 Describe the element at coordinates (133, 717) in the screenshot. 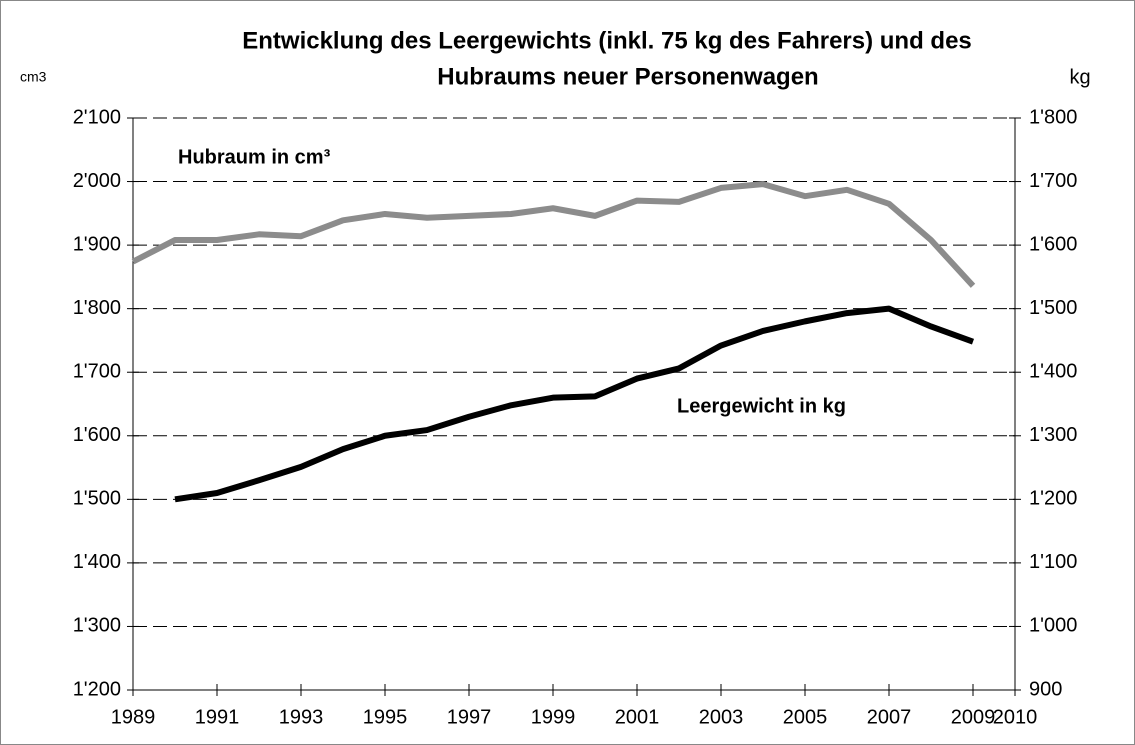

I see `x-tick-label: 1989` at that location.